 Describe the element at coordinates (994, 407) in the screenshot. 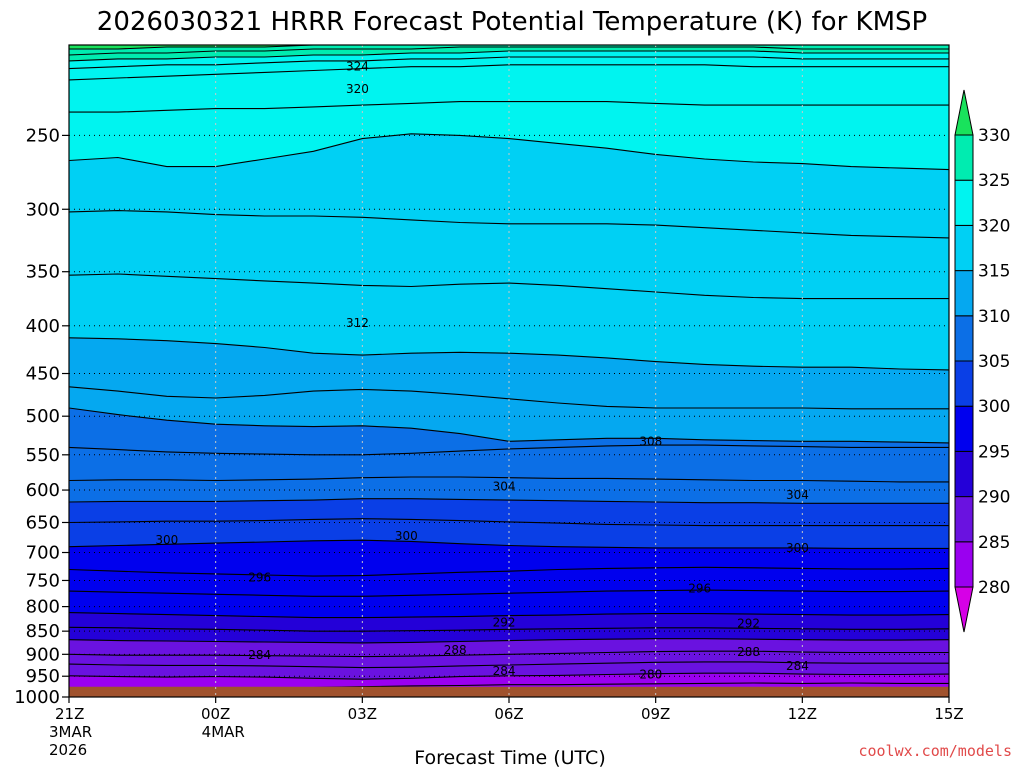

I see `colorbar-label: 300` at that location.